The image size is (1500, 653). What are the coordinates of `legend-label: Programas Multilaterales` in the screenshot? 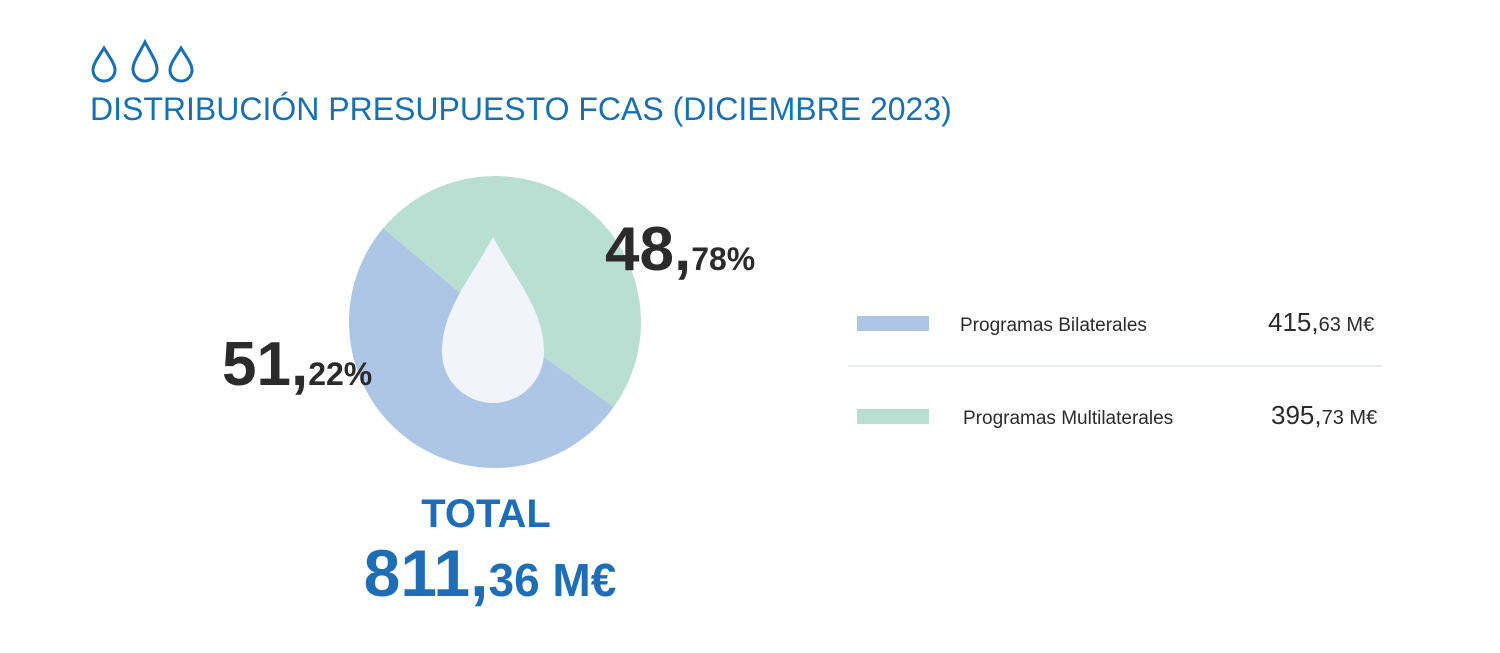 It's located at (1068, 418).